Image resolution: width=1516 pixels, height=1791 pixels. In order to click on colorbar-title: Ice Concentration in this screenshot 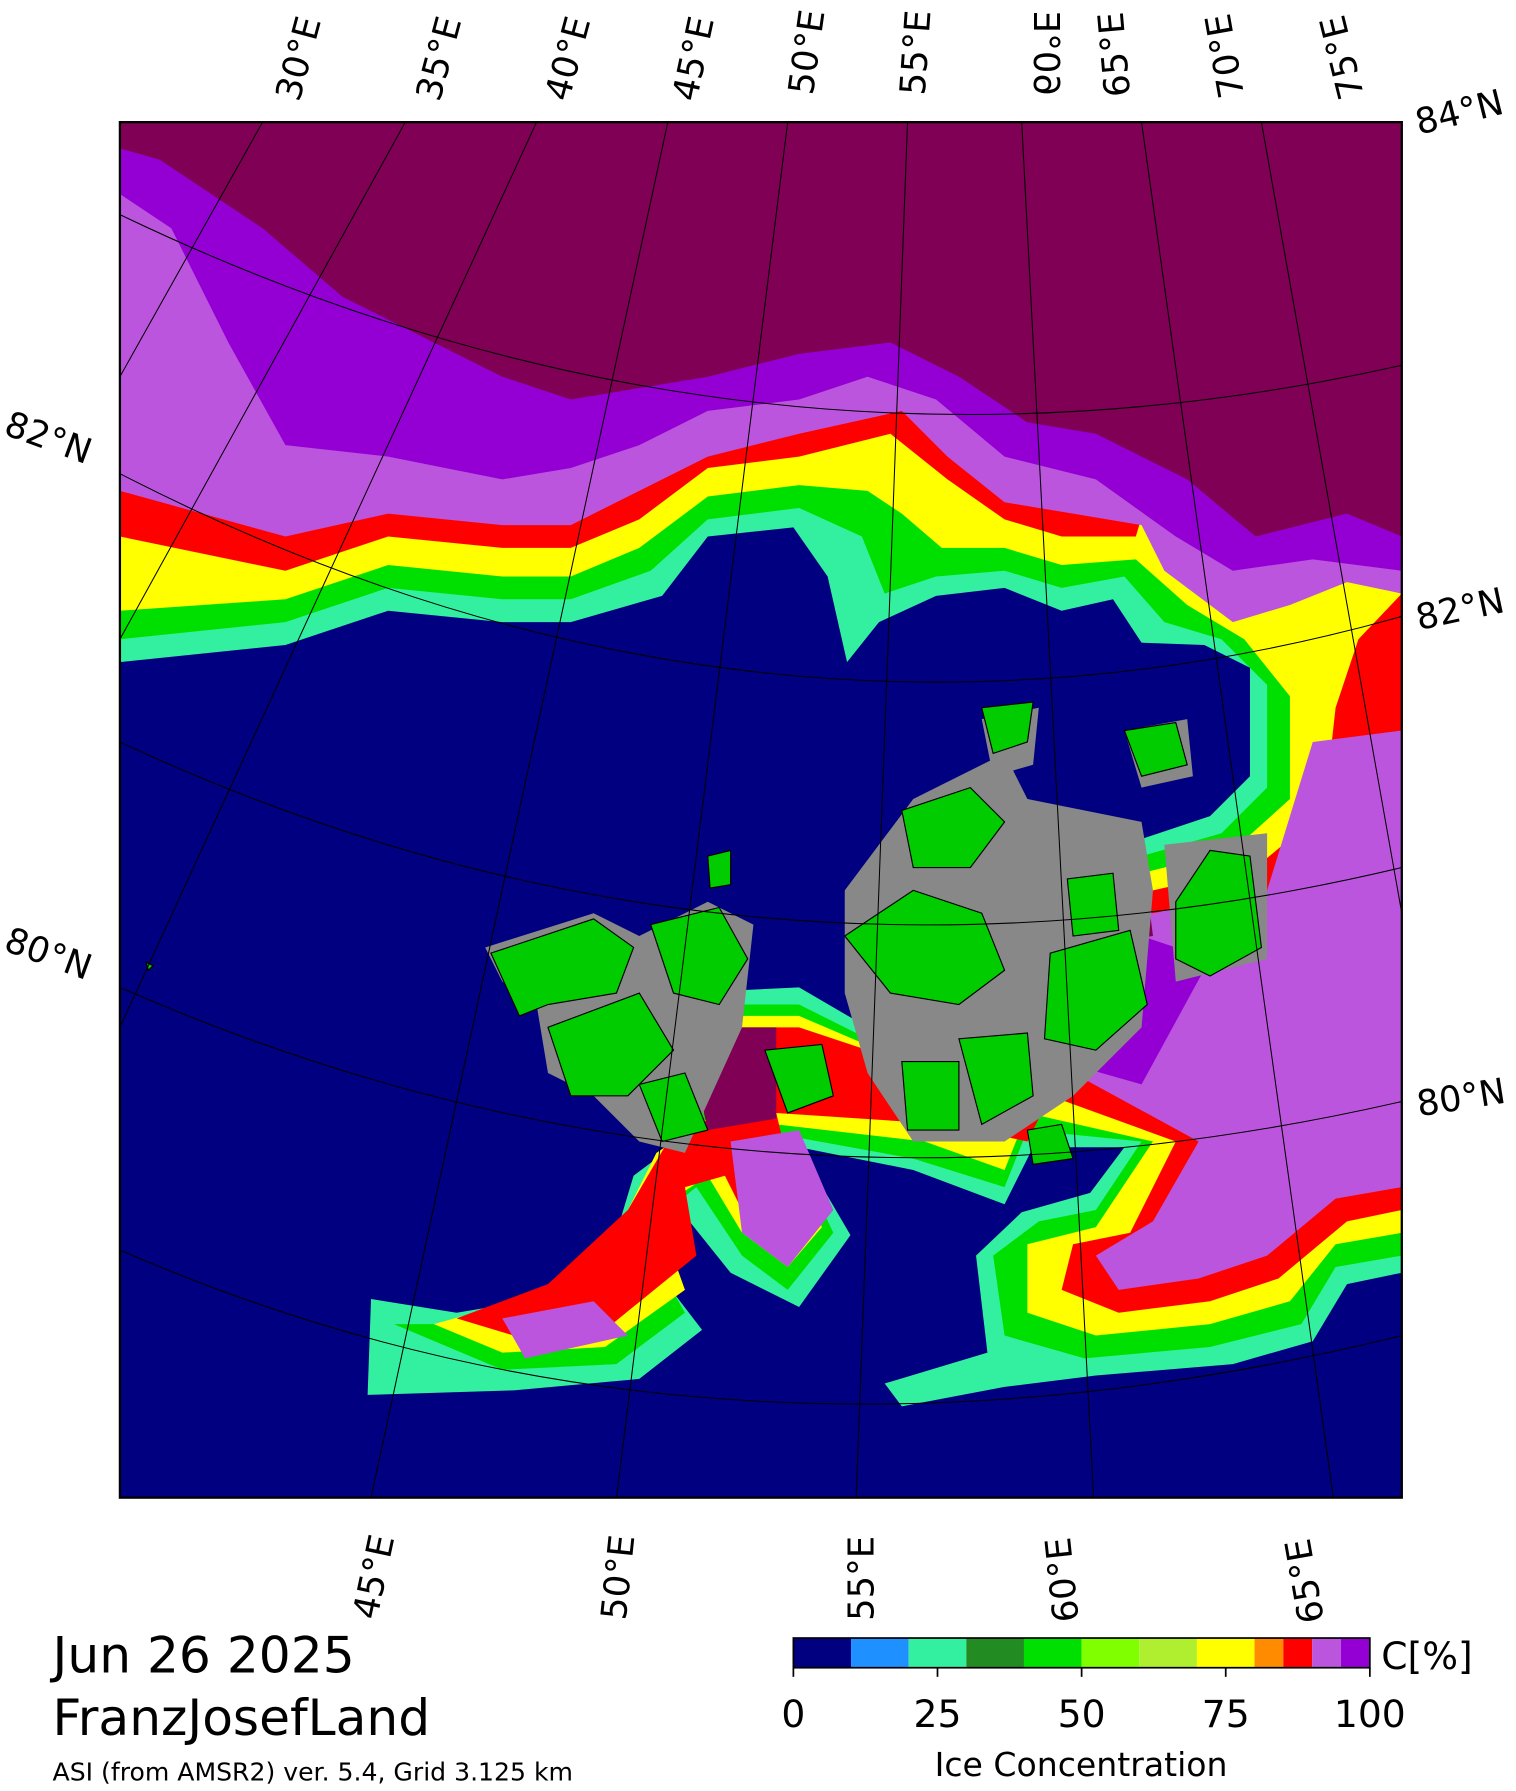, I will do `click(1081, 1764)`.